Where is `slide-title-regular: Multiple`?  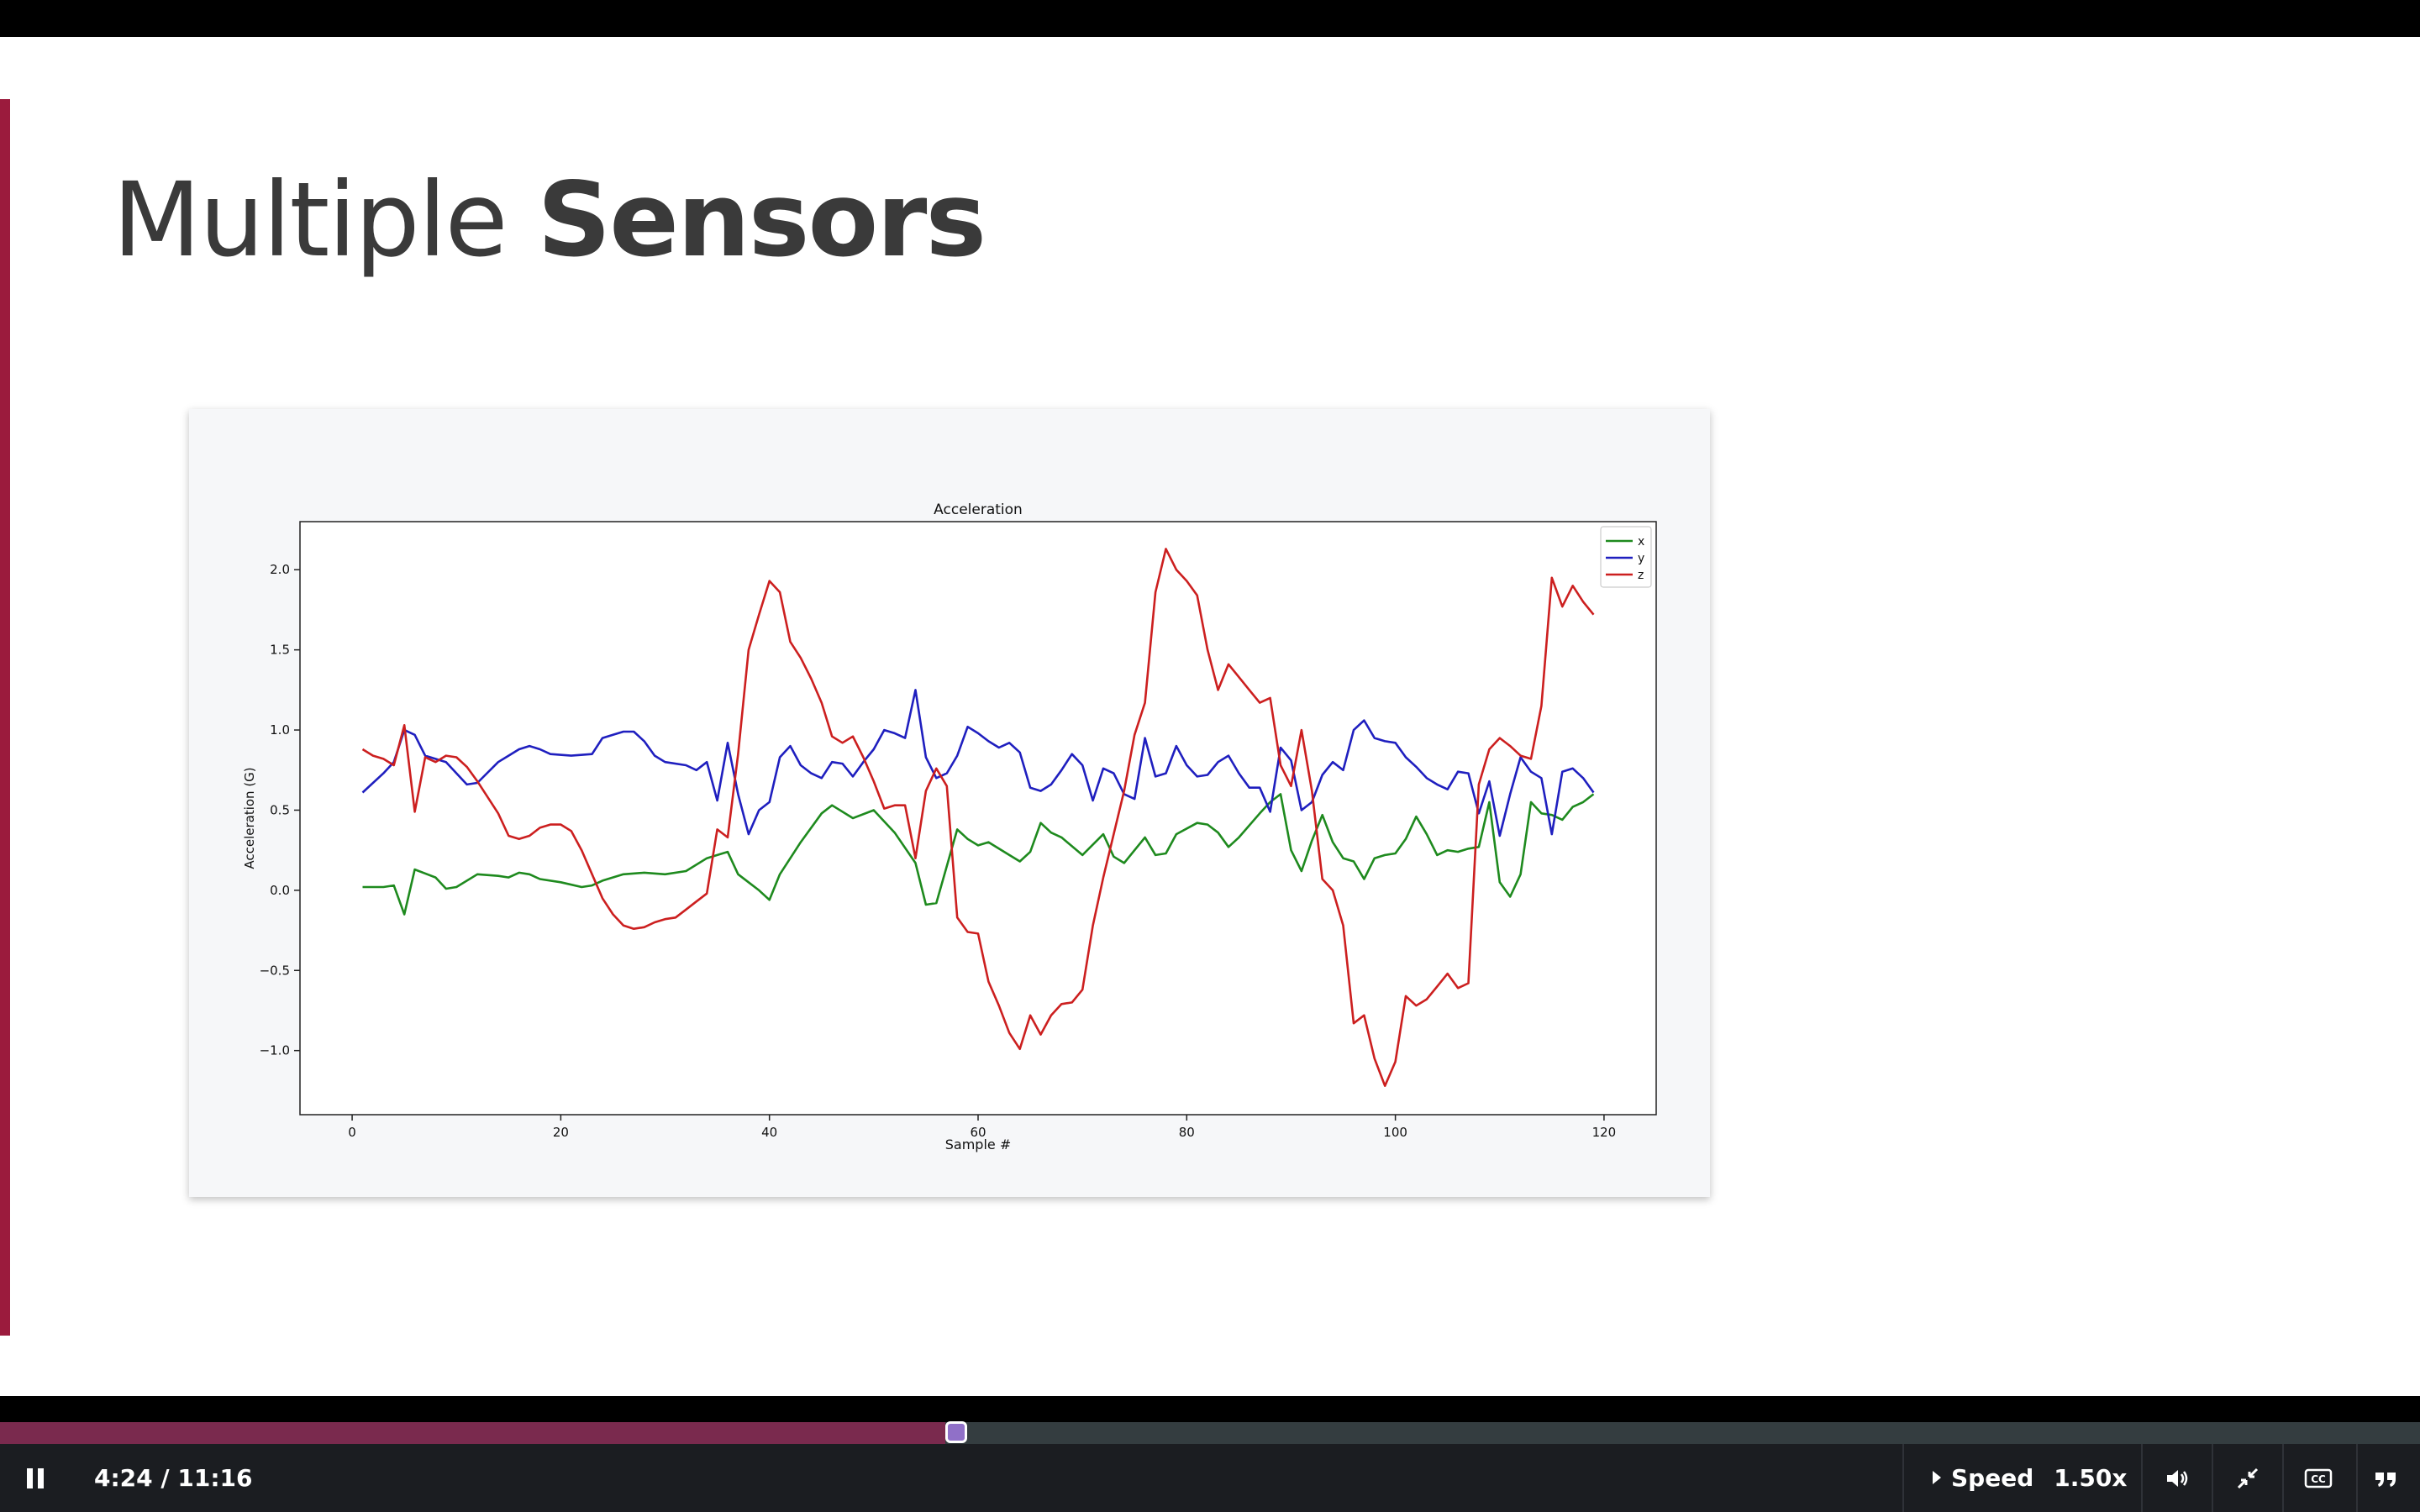
slide-title-regular: Multiple is located at coordinates (310, 220).